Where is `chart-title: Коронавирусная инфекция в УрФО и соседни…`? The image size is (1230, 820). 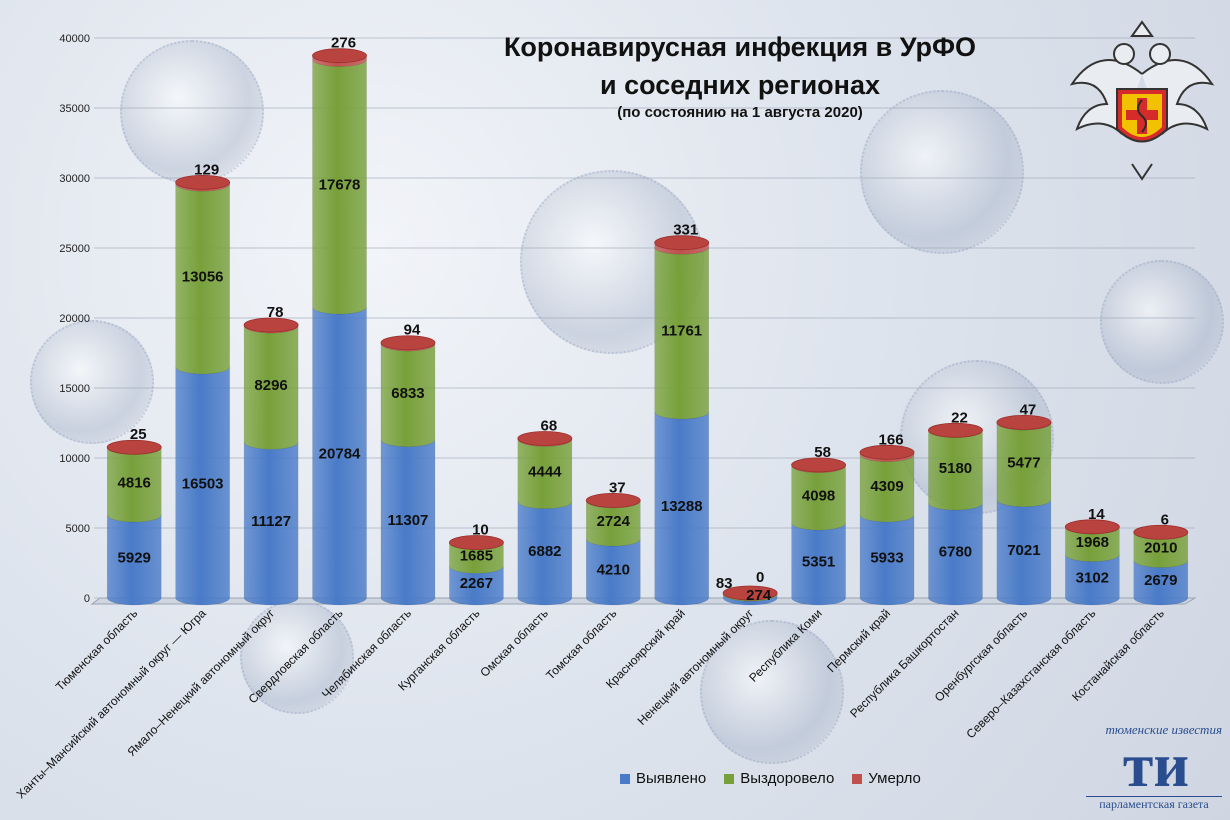 chart-title: Коронавирусная инфекция в УрФО и соседни… is located at coordinates (740, 66).